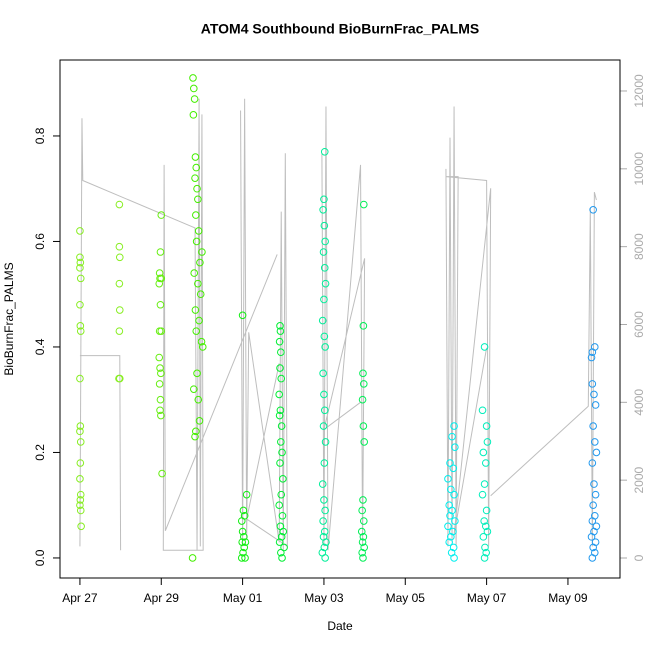 The height and width of the screenshot is (650, 650). I want to click on chart-title: ATOM4 Southbound BioBurnFrac_PALMS, so click(340, 29).